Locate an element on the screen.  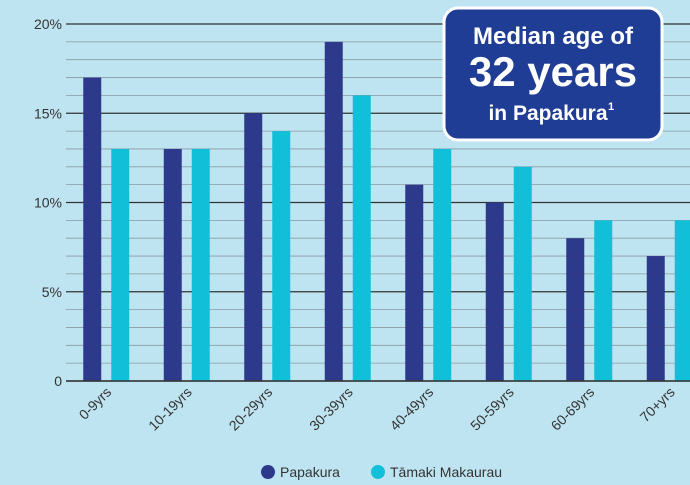
x-tick-label: 50-59yrs is located at coordinates (492, 409).